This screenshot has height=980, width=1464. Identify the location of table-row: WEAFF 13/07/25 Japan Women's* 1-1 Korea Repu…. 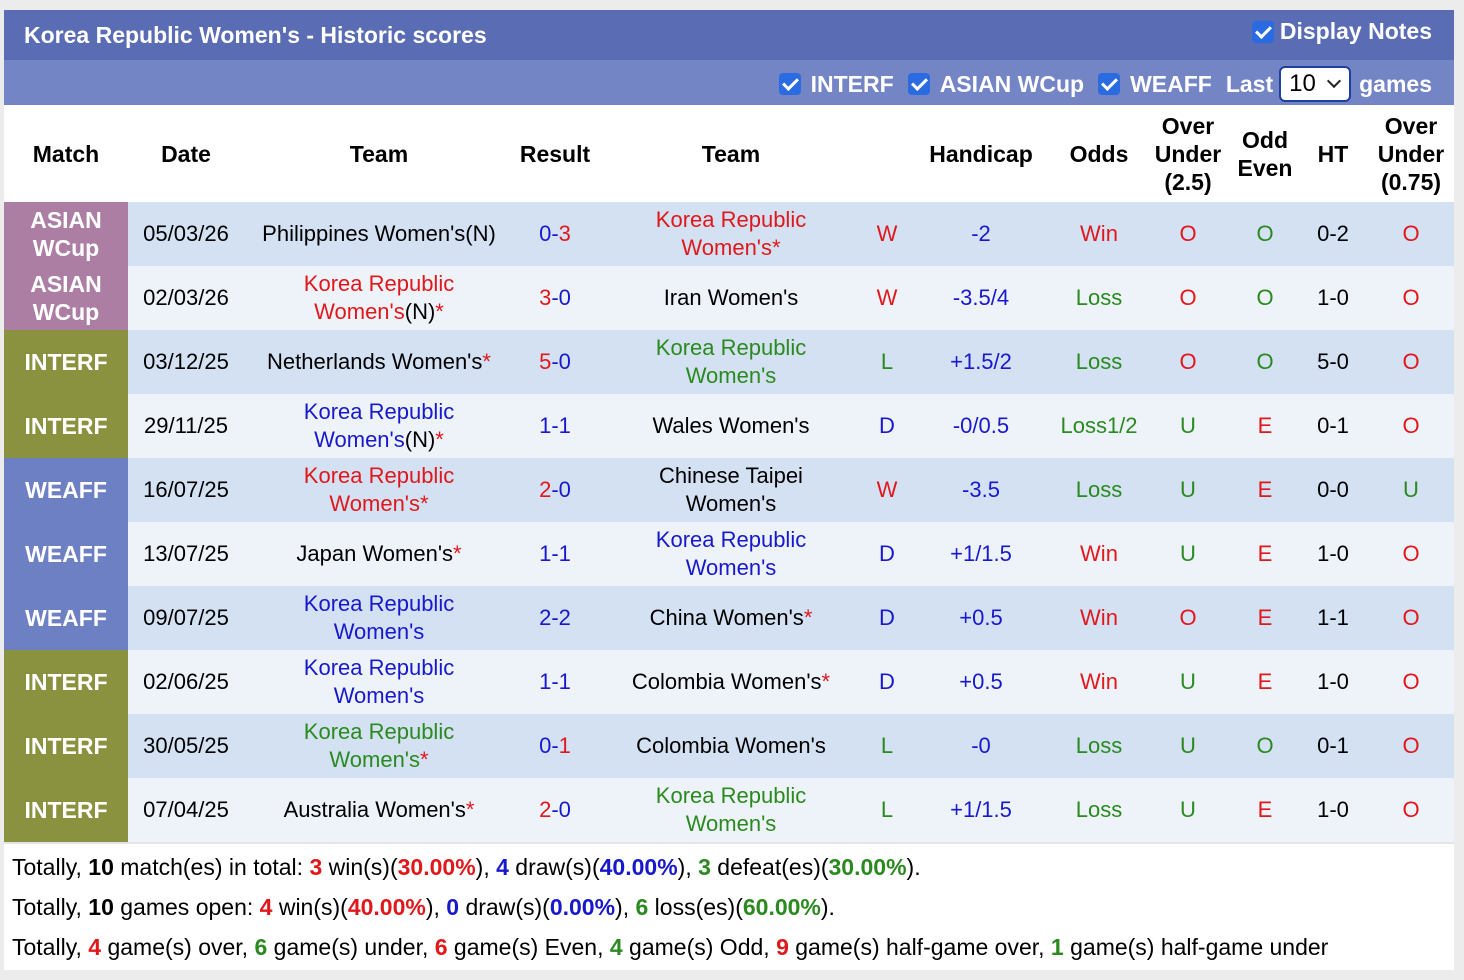
(729, 554).